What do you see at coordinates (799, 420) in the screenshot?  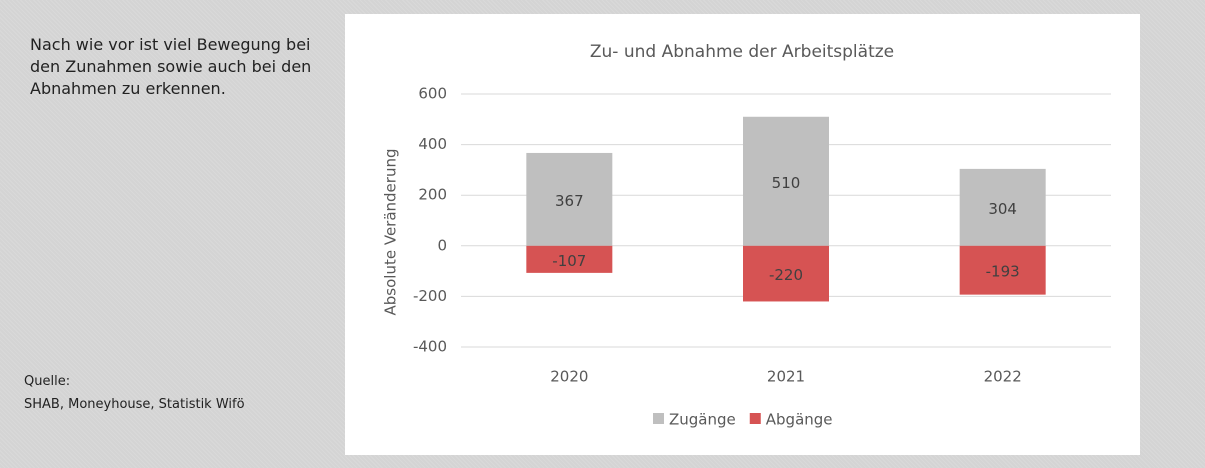 I see `legend-label: Abgänge` at bounding box center [799, 420].